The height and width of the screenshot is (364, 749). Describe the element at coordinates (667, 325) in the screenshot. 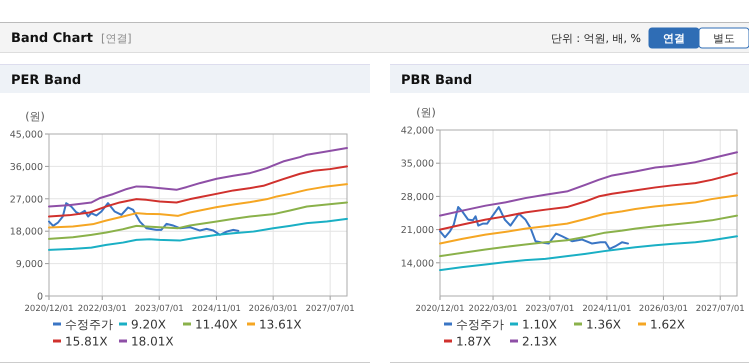

I see `legend-label: 1.62X` at that location.